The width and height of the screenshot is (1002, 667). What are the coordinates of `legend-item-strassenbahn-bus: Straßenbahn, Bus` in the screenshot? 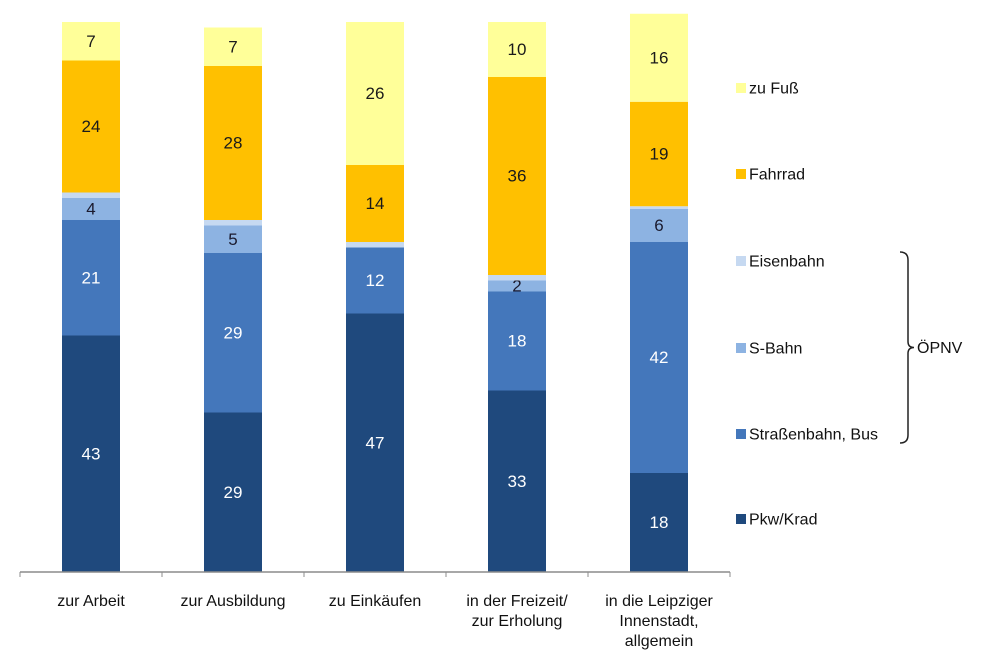 It's located at (807, 435).